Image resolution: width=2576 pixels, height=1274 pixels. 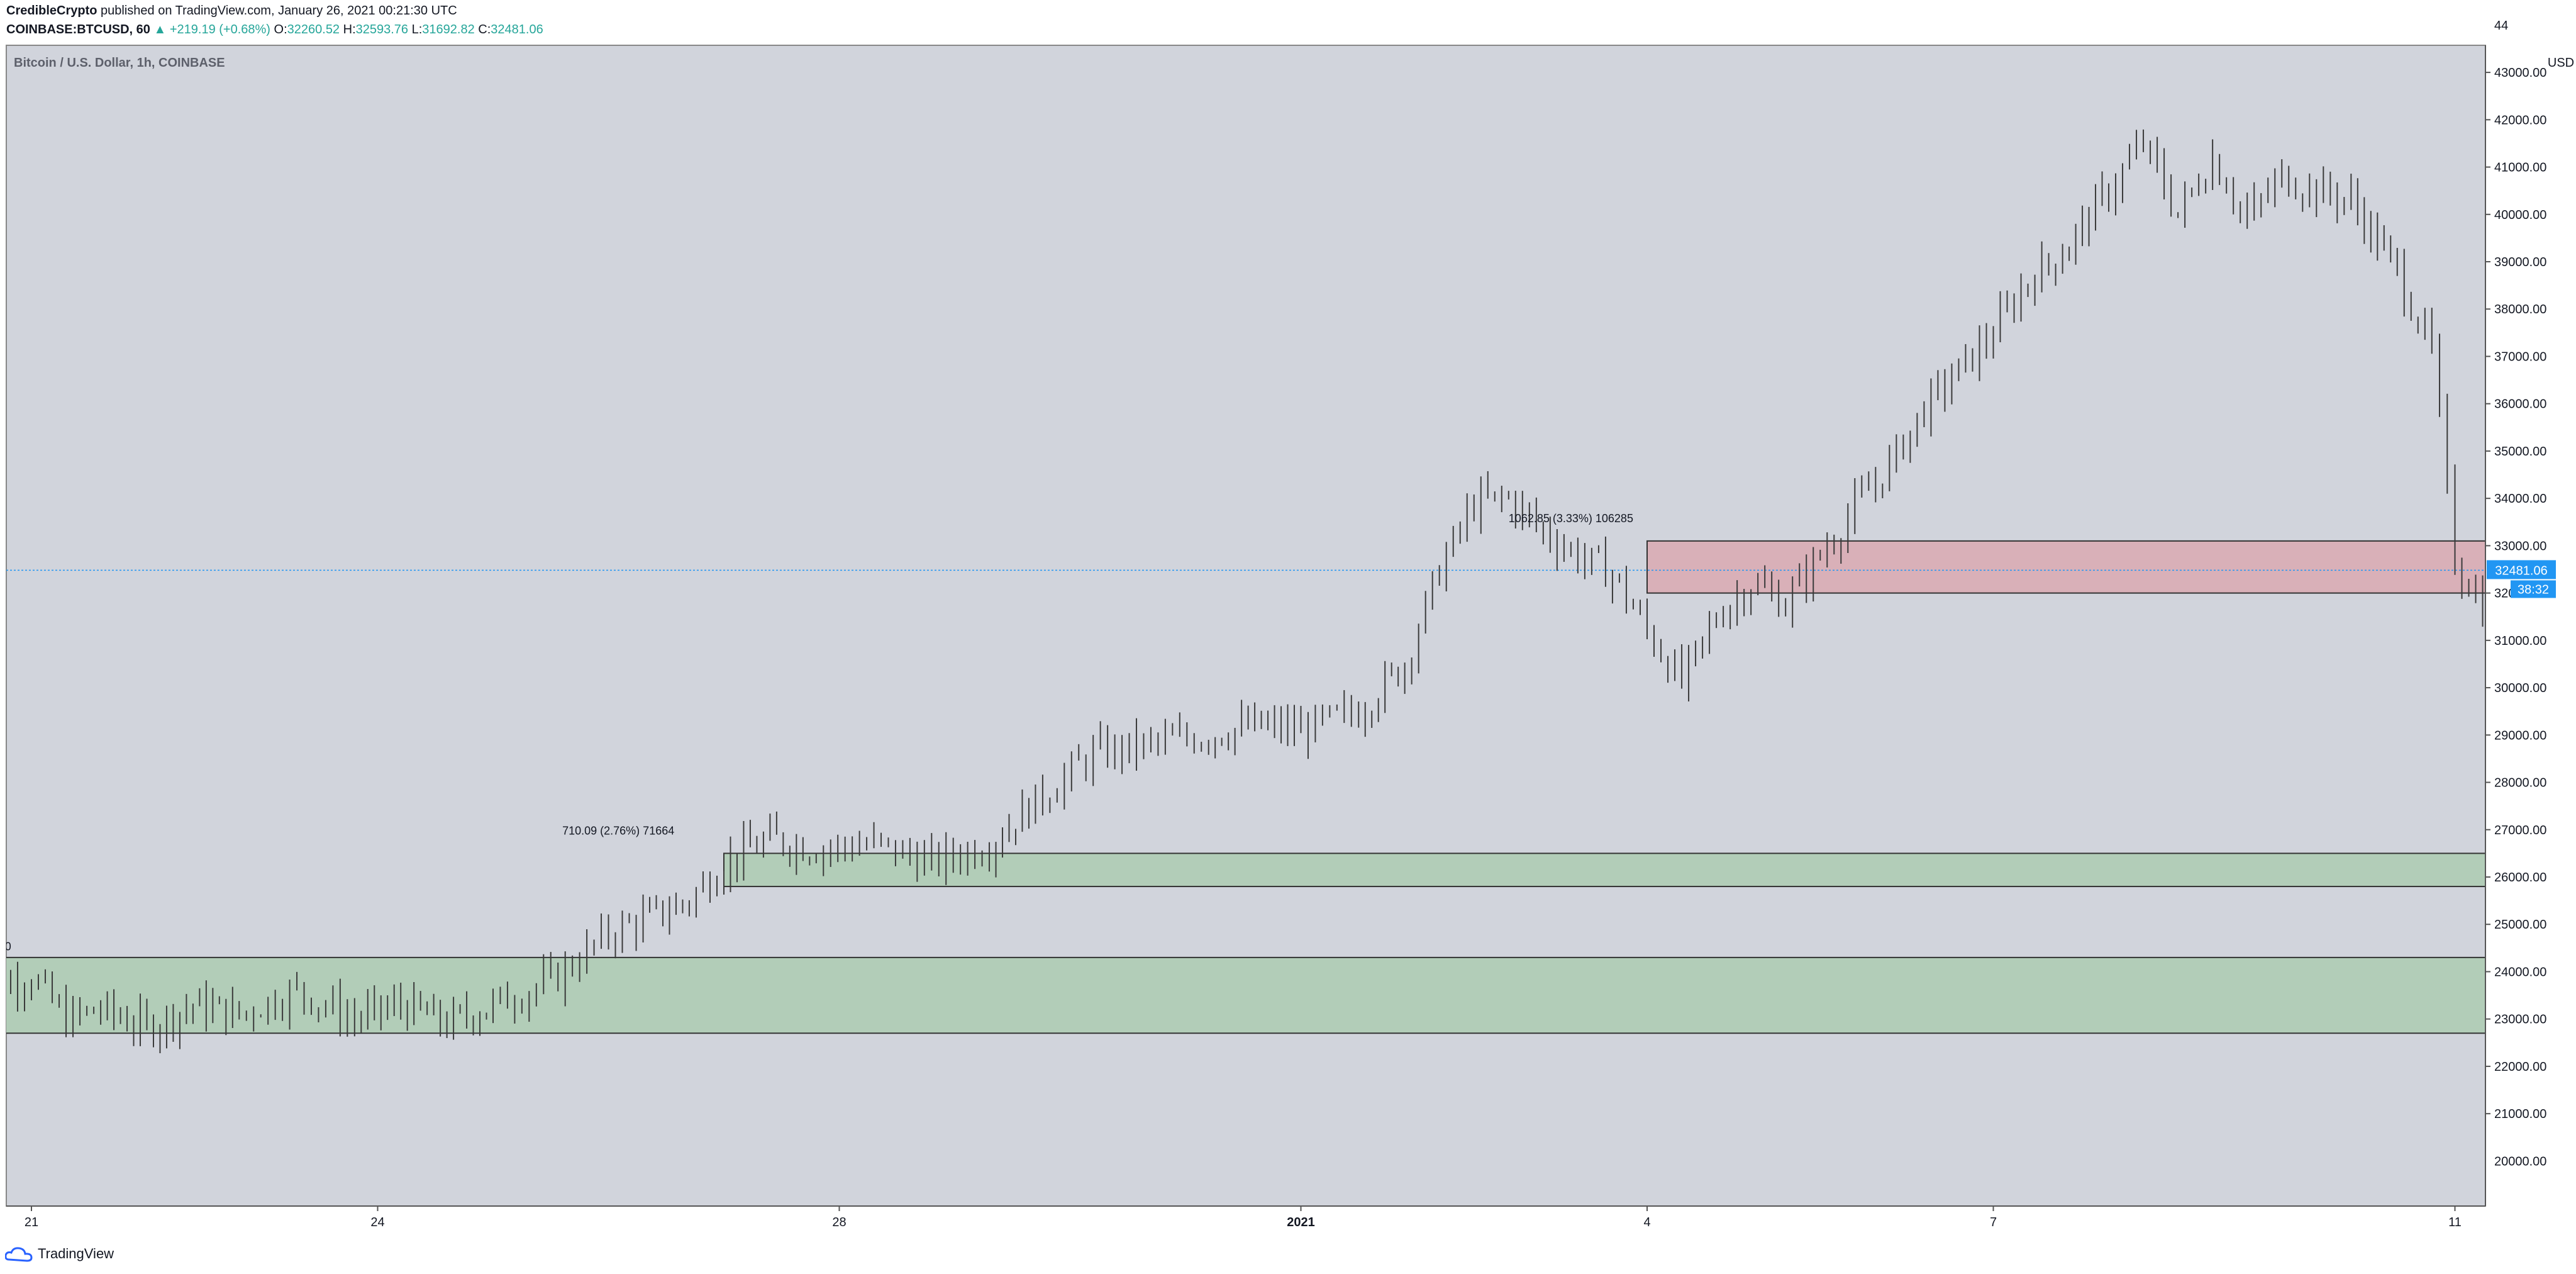 I want to click on red-zone, so click(x=2065, y=567).